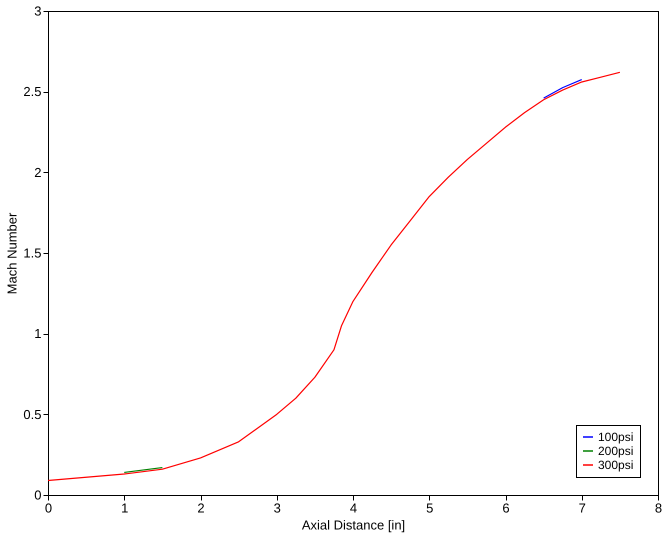 This screenshot has width=667, height=537. What do you see at coordinates (124, 508) in the screenshot?
I see `x-tick-label: 1` at bounding box center [124, 508].